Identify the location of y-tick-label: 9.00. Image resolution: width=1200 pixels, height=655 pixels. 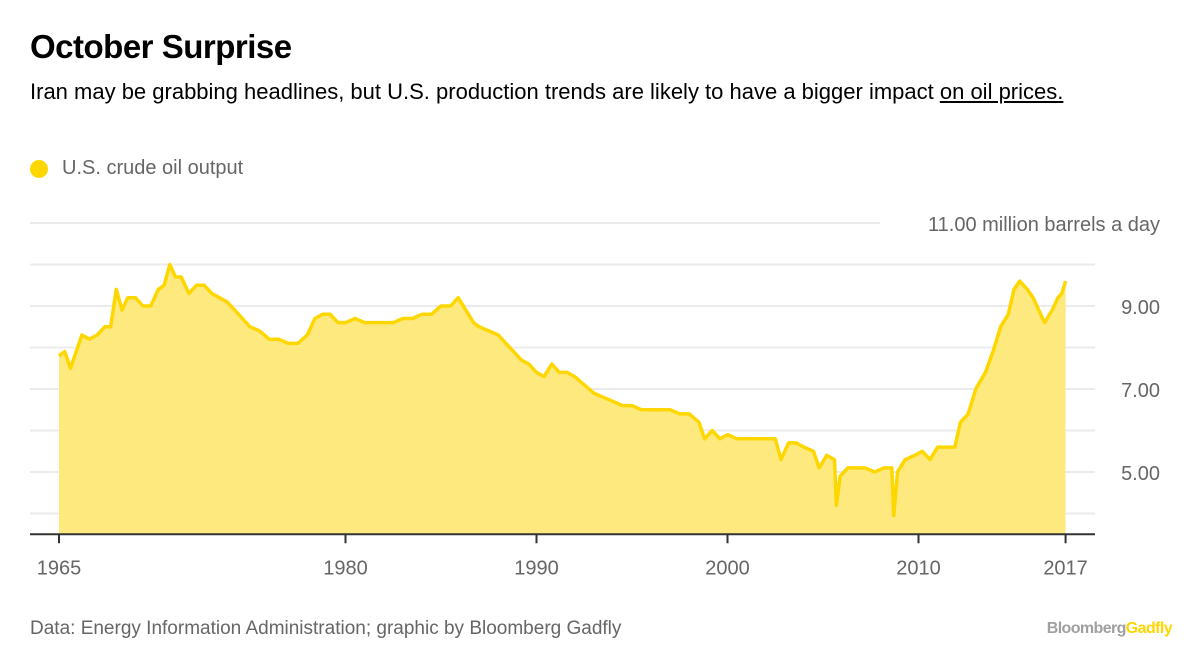
(1140, 308).